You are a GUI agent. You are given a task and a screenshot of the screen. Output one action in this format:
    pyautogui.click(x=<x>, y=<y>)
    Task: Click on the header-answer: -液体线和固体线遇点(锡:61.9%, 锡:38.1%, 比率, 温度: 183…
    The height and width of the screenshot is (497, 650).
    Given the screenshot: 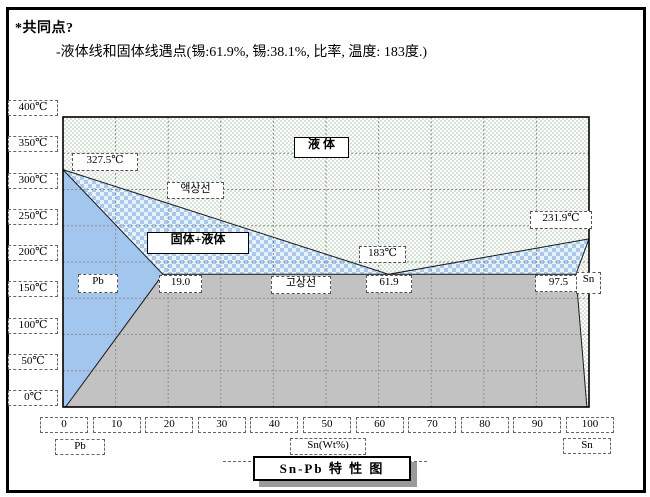 What is the action you would take?
    pyautogui.click(x=241, y=52)
    